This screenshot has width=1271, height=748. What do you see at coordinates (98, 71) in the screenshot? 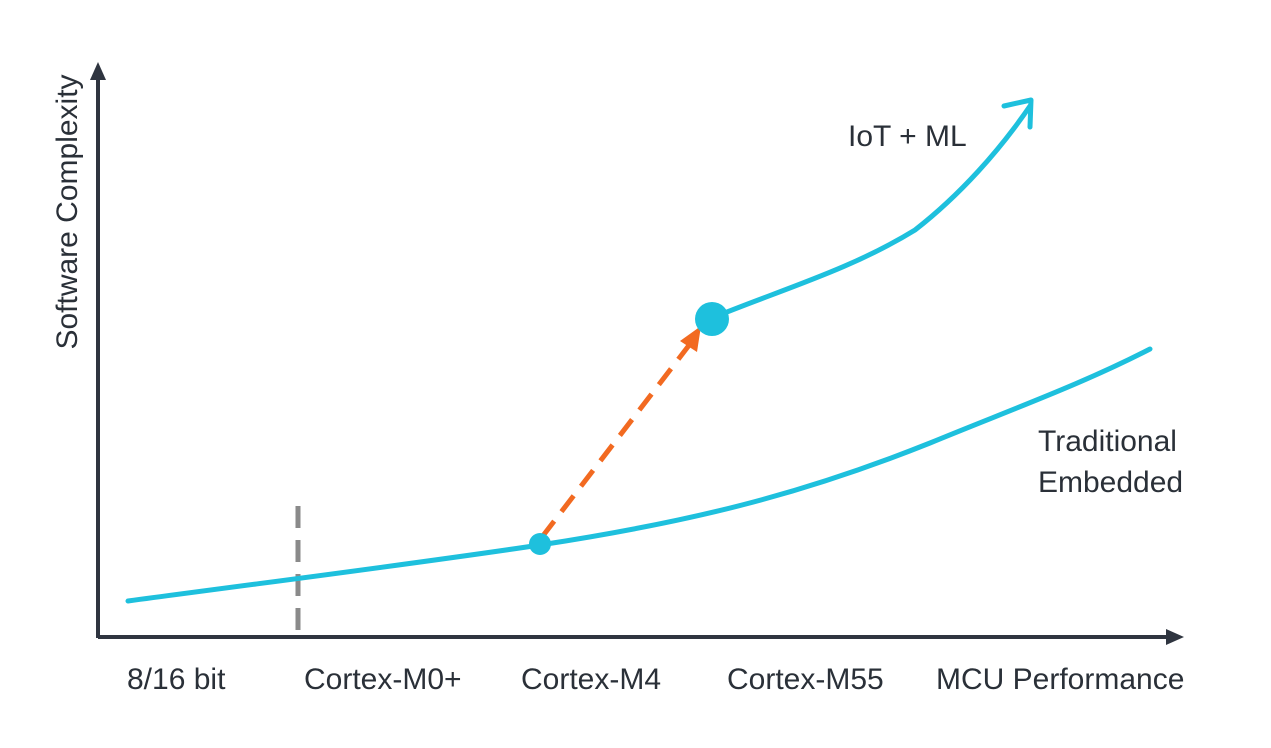
I see `y-axis-arrowhead` at bounding box center [98, 71].